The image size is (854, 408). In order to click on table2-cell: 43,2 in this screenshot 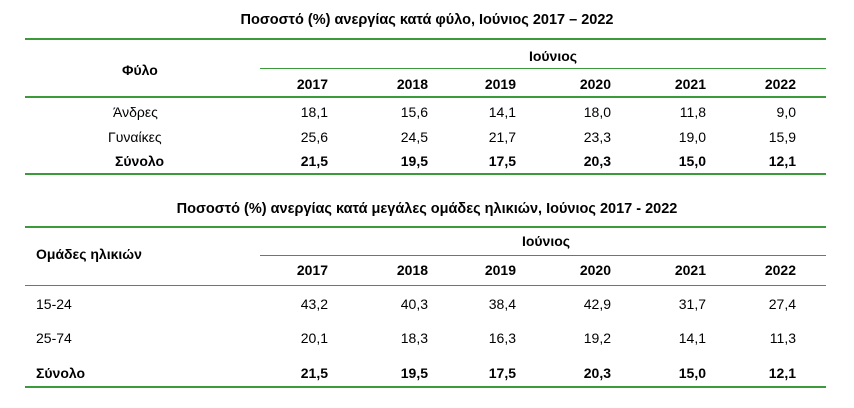, I will do `click(314, 304)`.